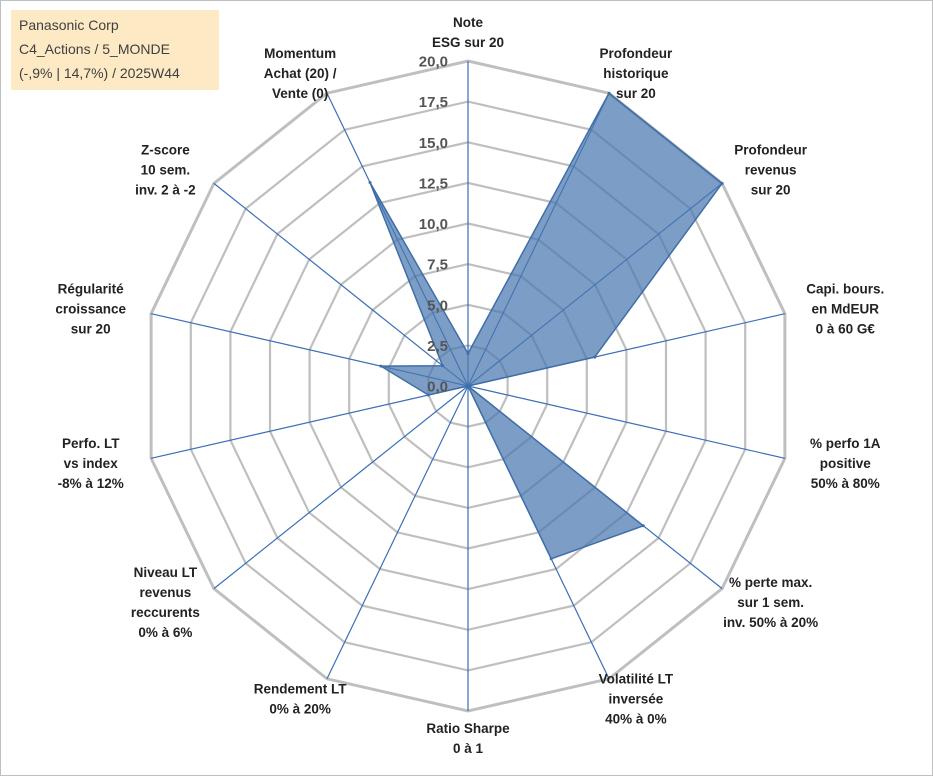 This screenshot has height=776, width=933. I want to click on tick-label: 2,5, so click(437, 346).